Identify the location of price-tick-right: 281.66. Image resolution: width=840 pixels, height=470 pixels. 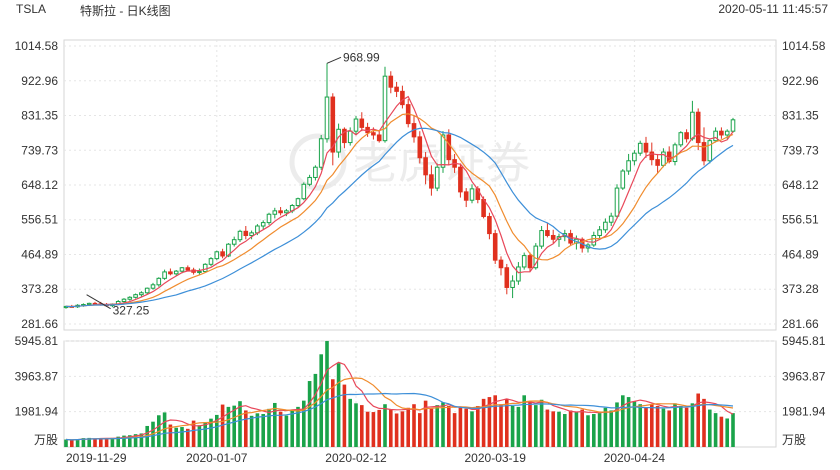
(800, 324).